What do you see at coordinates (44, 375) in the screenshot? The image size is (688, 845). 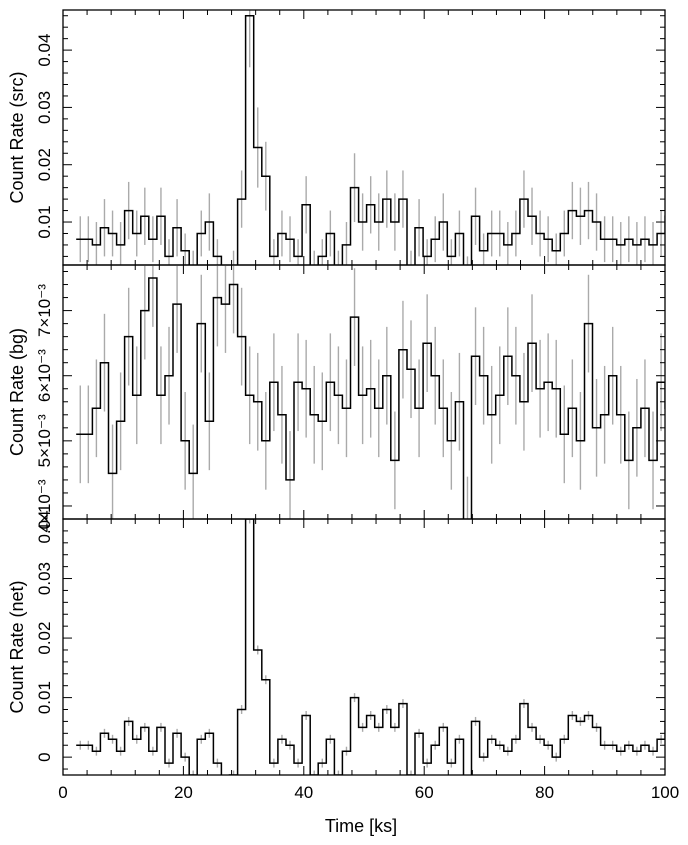 I see `y-tick-label: 6×10⁻³` at bounding box center [44, 375].